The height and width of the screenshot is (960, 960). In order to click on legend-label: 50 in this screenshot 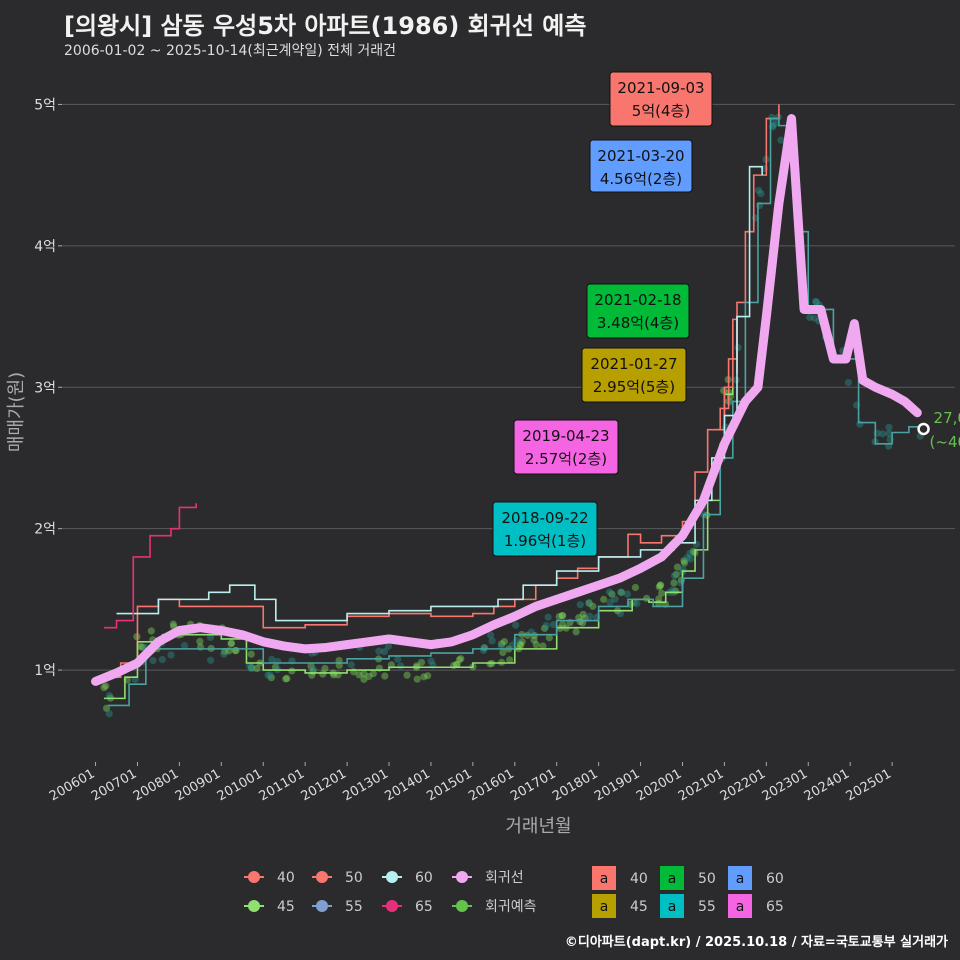, I will do `click(354, 878)`.